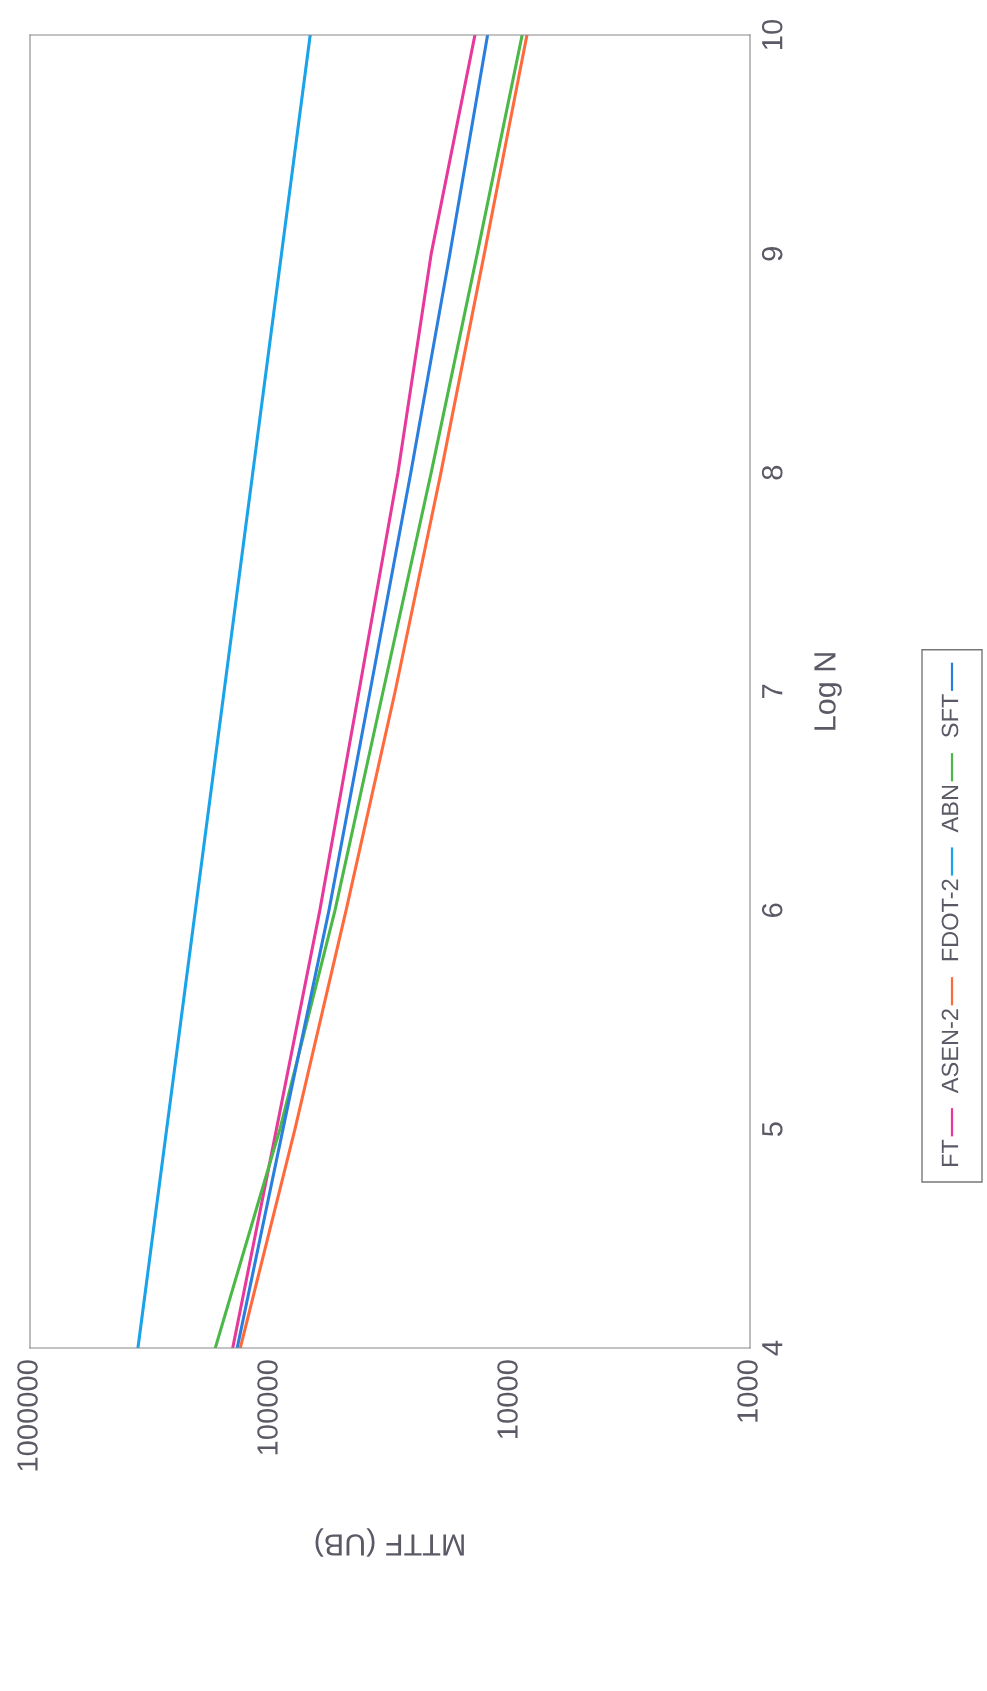 This screenshot has width=987, height=1691. What do you see at coordinates (507, 1399) in the screenshot?
I see `x-tick-label: 10000` at bounding box center [507, 1399].